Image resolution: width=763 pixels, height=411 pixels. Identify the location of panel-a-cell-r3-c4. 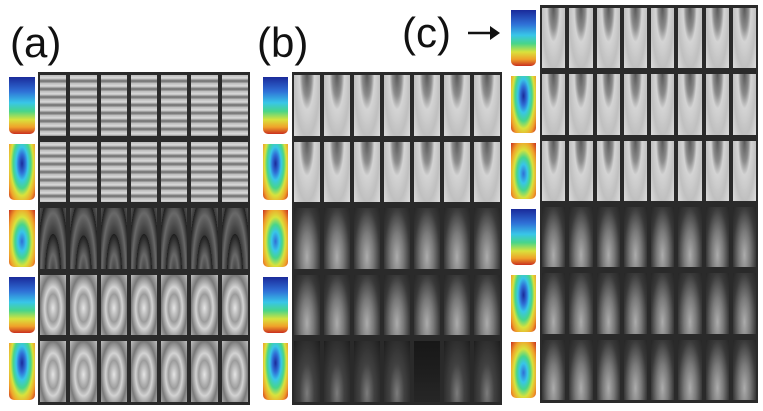
(144, 238).